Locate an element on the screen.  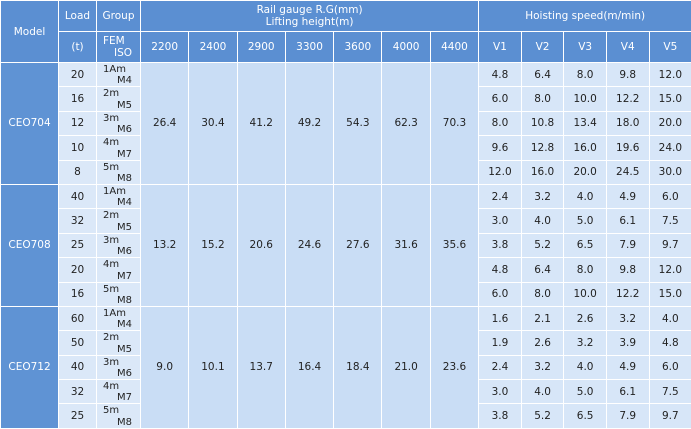
speed: 2.6 is located at coordinates (542, 343).